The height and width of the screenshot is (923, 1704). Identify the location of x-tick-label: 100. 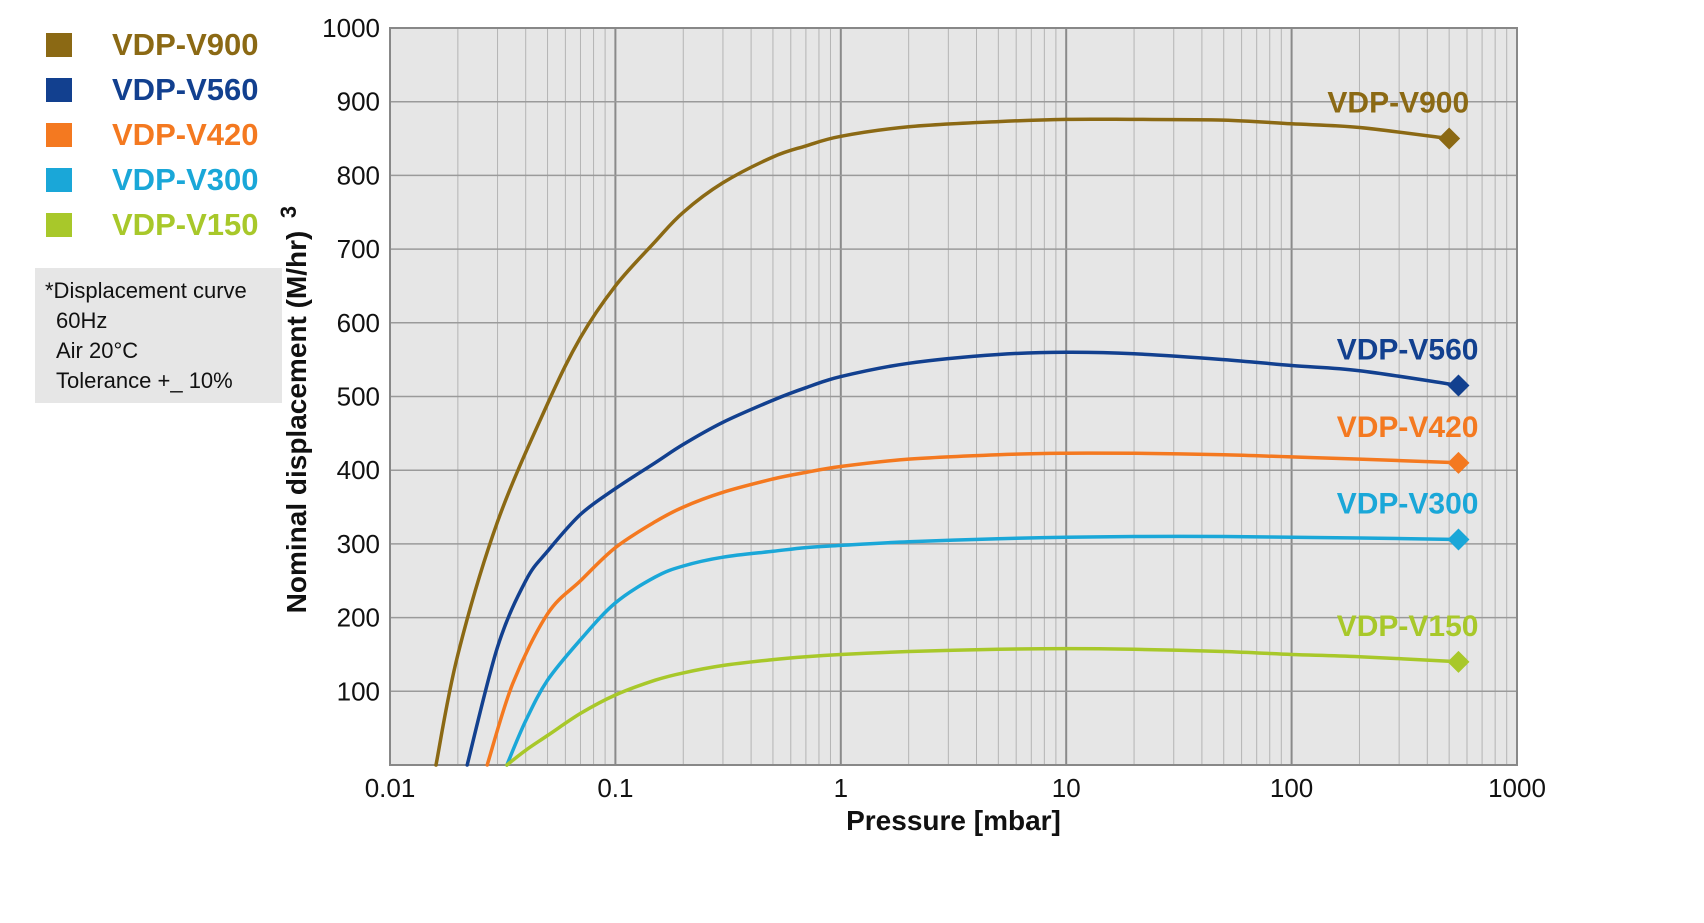
(1291, 788).